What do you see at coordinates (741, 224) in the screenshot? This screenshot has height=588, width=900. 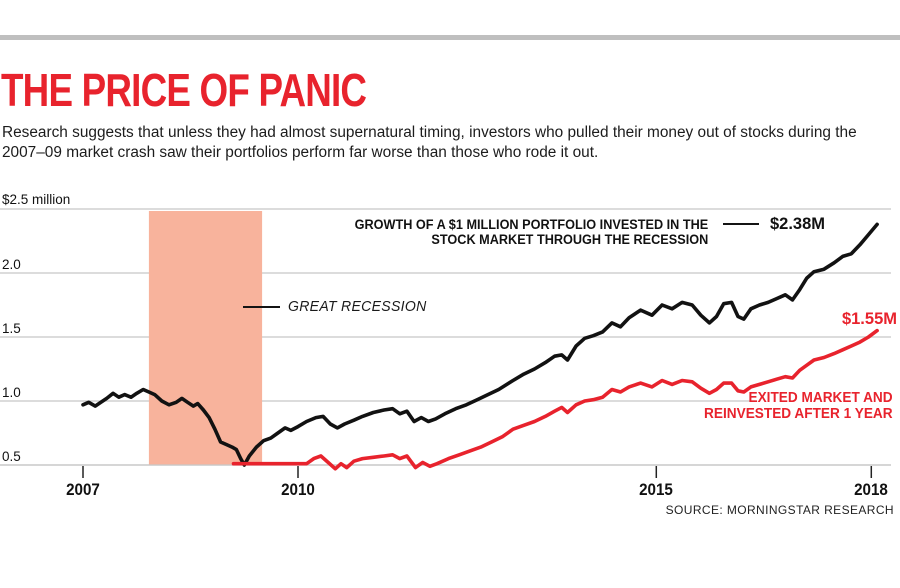 I see `invested-annotation-connector-line` at bounding box center [741, 224].